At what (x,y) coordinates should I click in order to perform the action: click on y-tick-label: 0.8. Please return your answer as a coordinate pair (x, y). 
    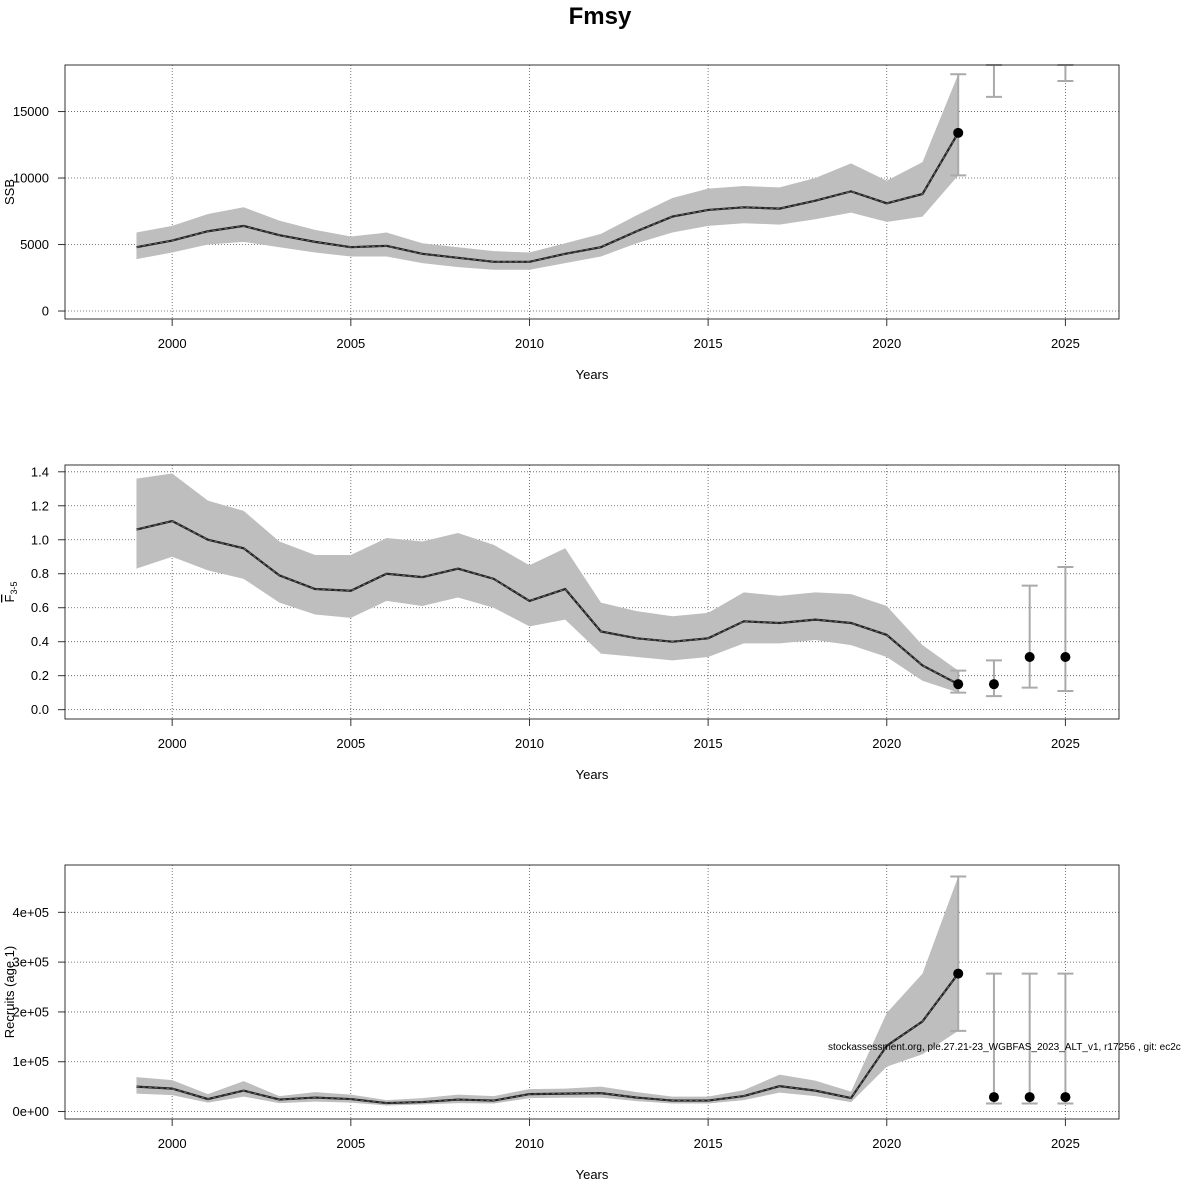
    Looking at the image, I should click on (40, 573).